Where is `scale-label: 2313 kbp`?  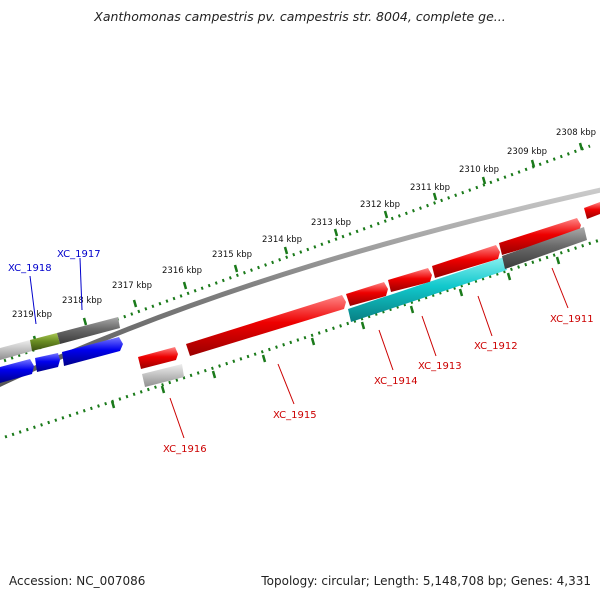 scale-label: 2313 kbp is located at coordinates (331, 223).